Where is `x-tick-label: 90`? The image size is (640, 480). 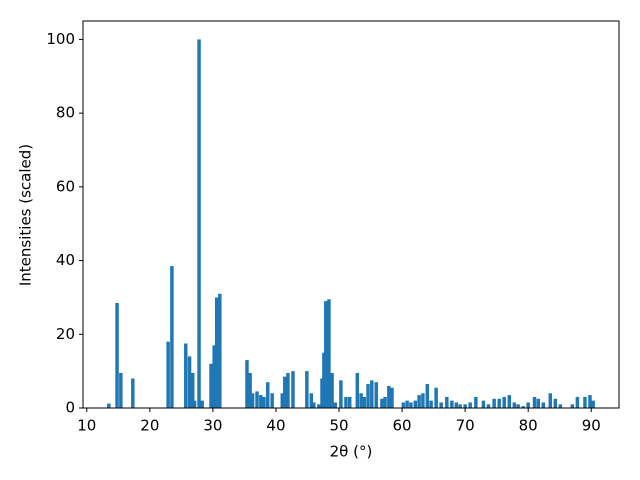 x-tick-label: 90 is located at coordinates (591, 426).